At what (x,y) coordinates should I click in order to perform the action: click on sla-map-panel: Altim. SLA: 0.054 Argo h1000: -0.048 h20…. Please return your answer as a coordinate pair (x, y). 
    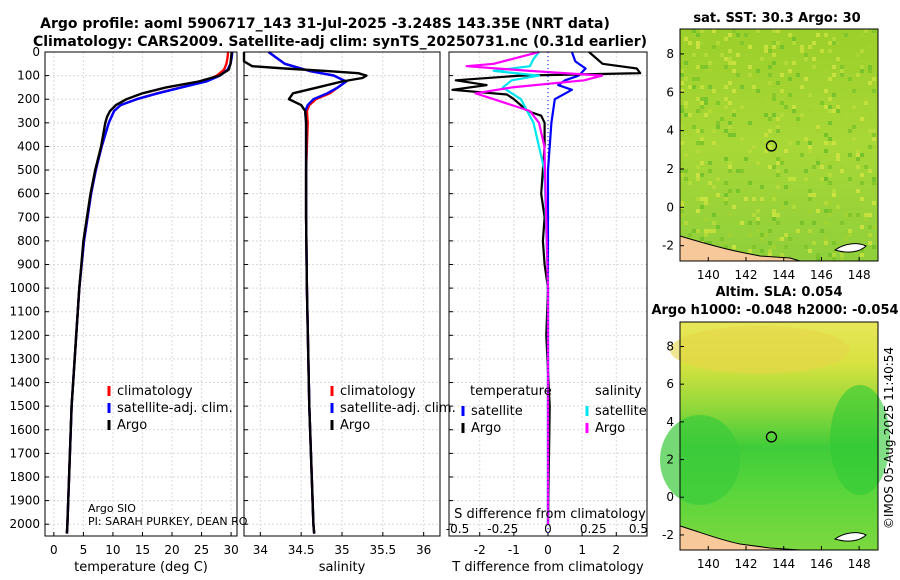
    Looking at the image, I should click on (774, 428).